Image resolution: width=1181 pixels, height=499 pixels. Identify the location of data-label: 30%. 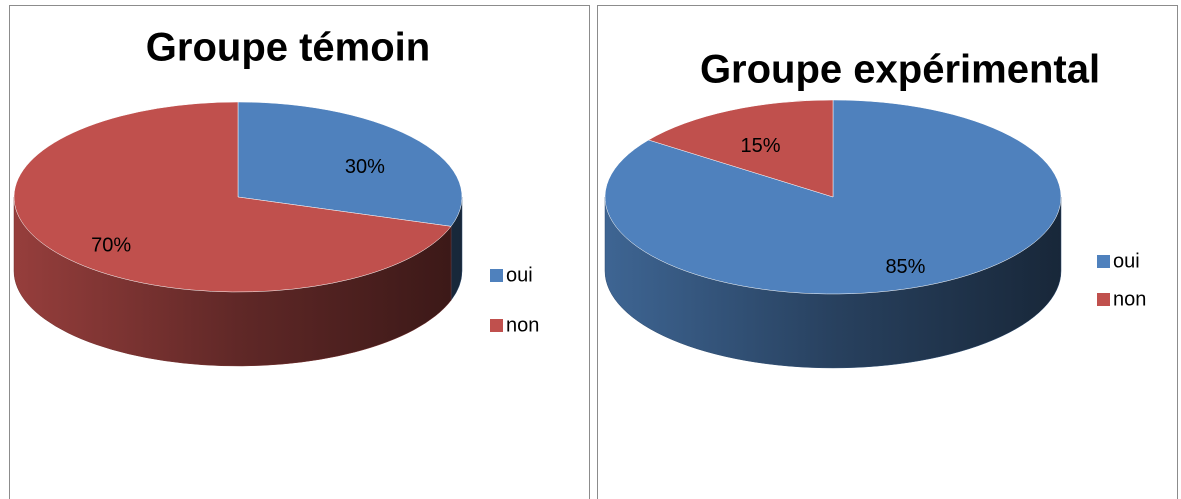
(365, 167).